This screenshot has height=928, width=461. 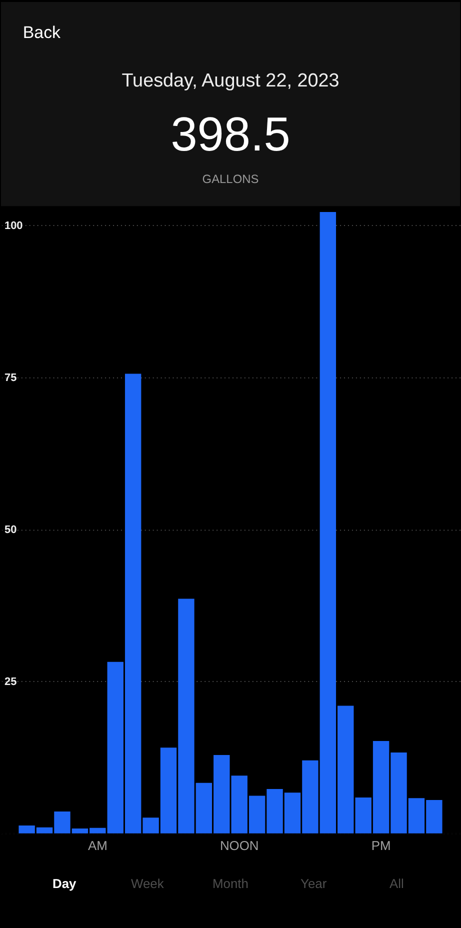 What do you see at coordinates (13, 226) in the screenshot?
I see `y-tick-label: 100` at bounding box center [13, 226].